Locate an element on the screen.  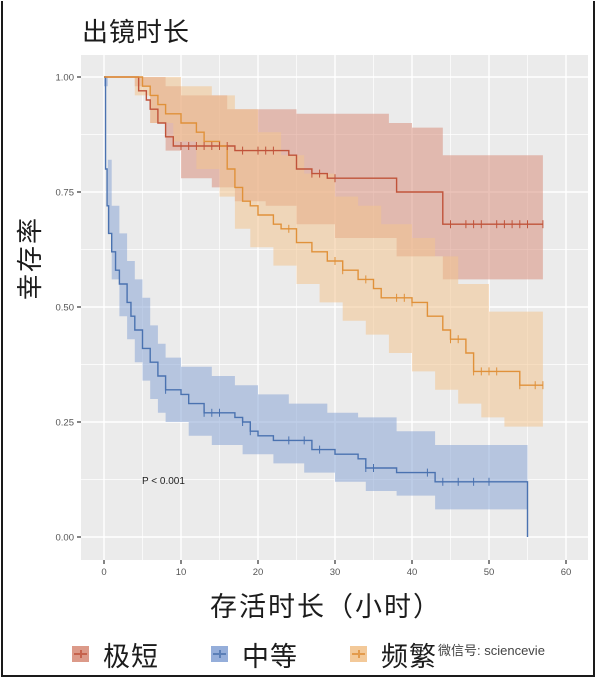
x-axis-title: 存活时长（小时） is located at coordinates (326, 607).